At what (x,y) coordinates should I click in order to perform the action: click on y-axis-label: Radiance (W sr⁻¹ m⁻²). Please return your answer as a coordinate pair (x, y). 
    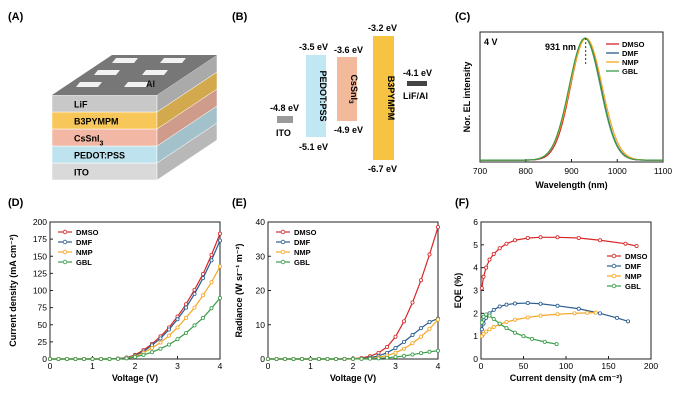
    Looking at the image, I should click on (239, 290).